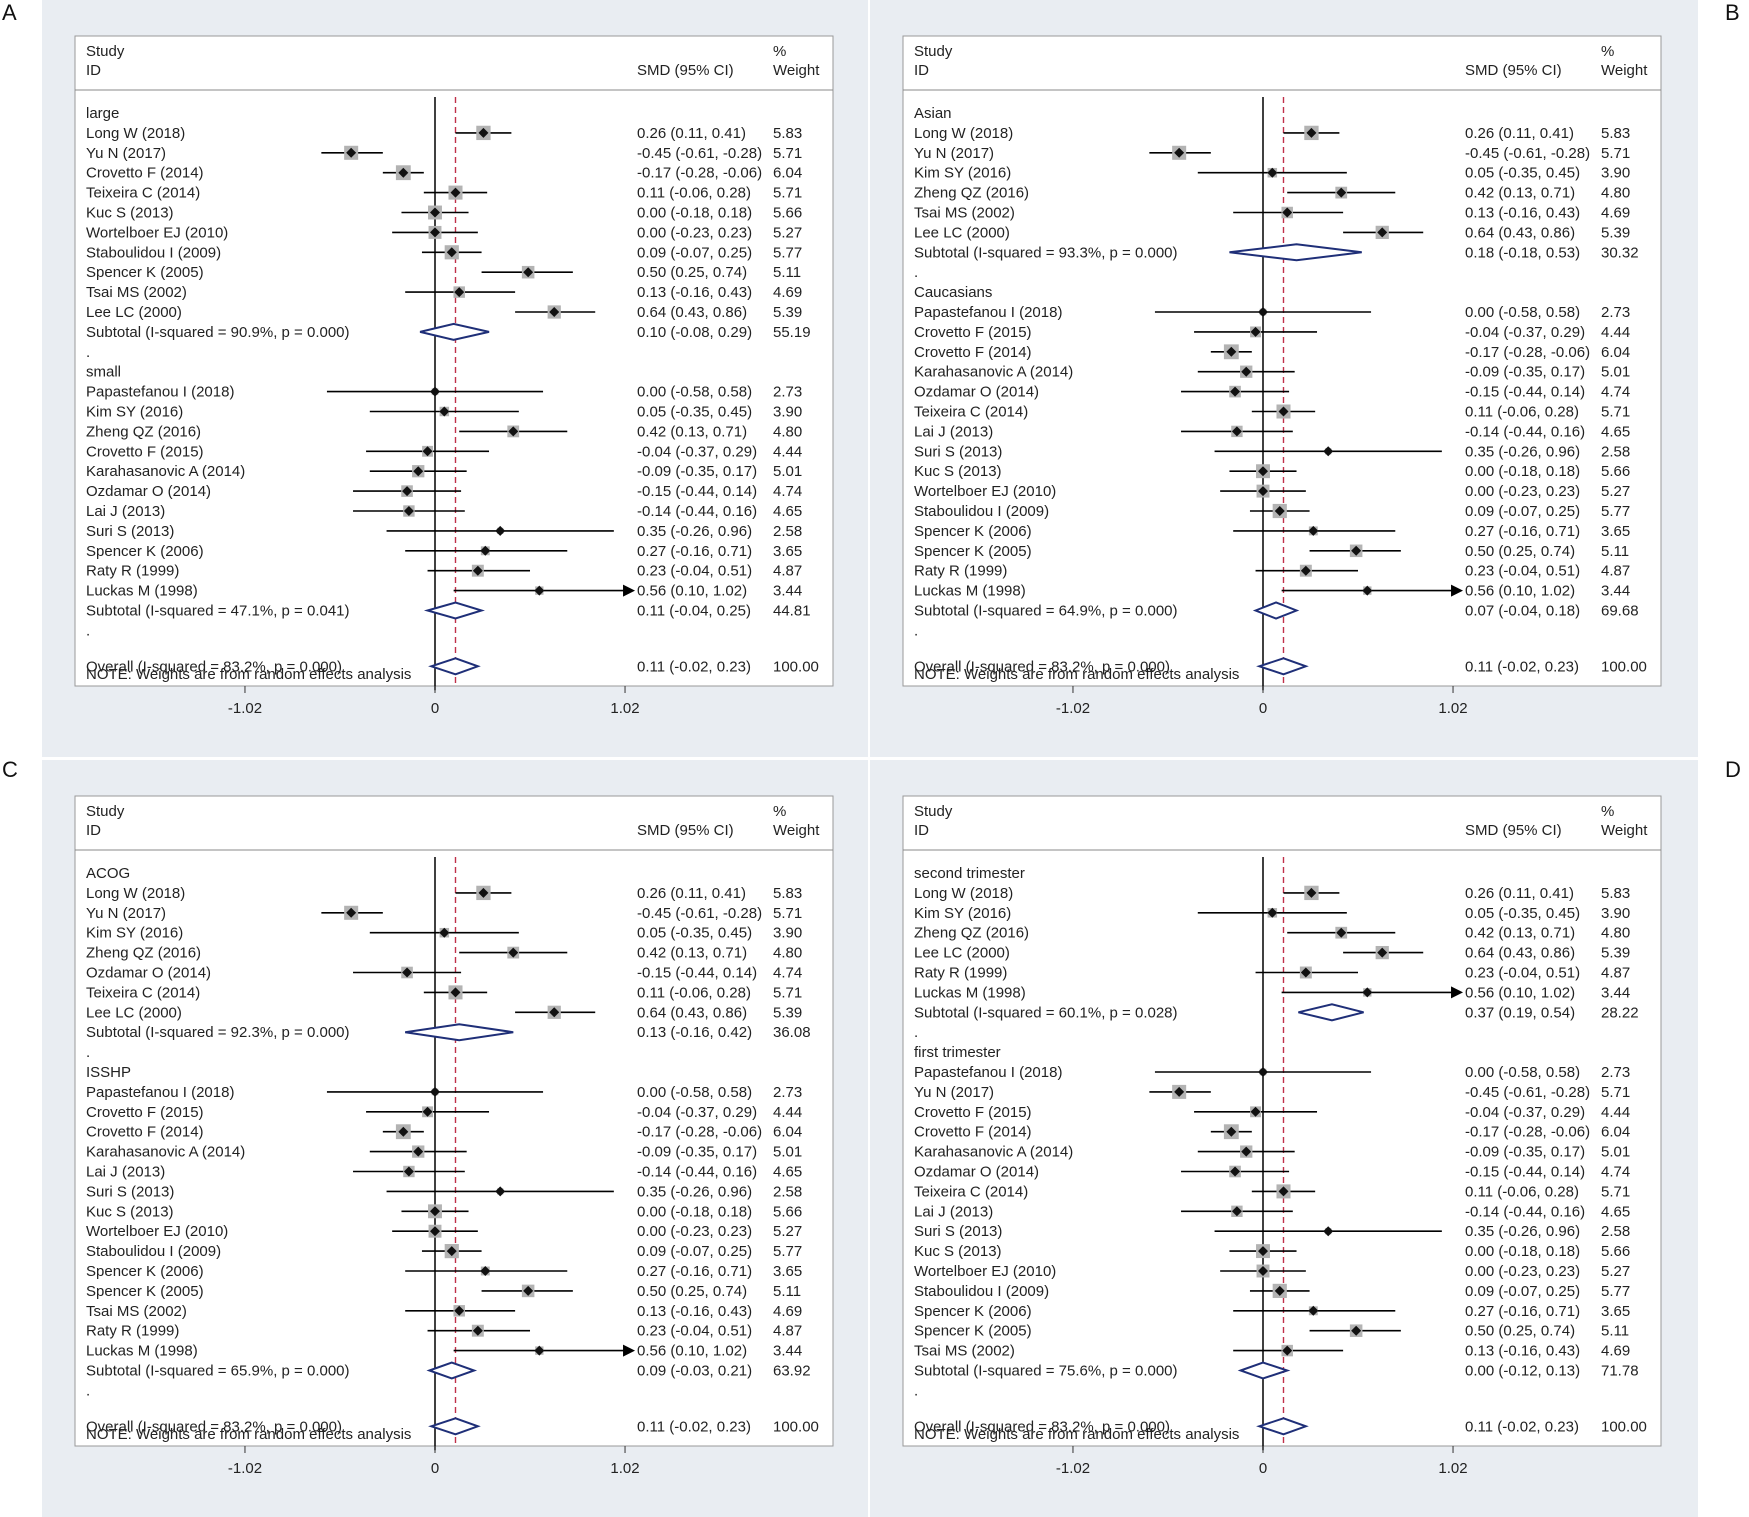  Describe the element at coordinates (1615, 491) in the screenshot. I see `study-weight-text: 5.27` at that location.